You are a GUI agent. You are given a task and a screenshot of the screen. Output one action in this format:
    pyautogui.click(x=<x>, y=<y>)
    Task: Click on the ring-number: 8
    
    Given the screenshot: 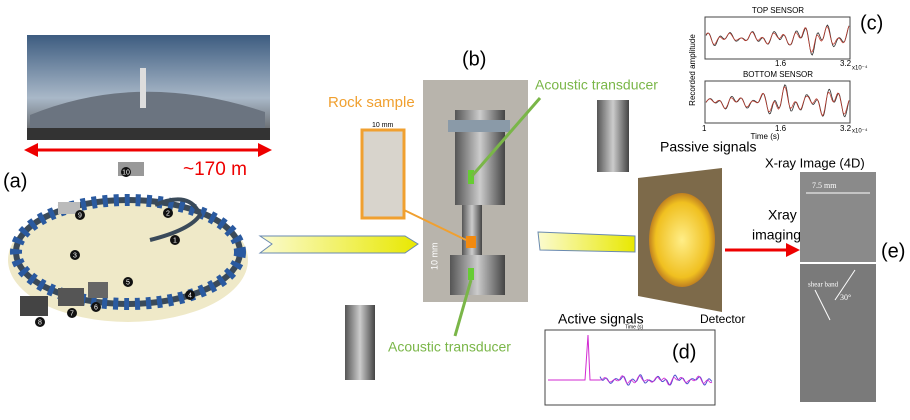 What is the action you would take?
    pyautogui.click(x=40, y=322)
    